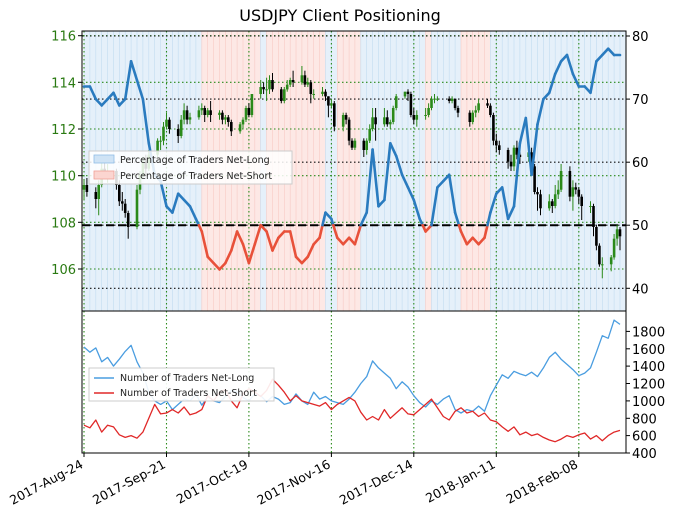 Image resolution: width=679 pixels, height=517 pixels. What do you see at coordinates (637, 163) in the screenshot?
I see `percent-axis-right: 40 50 60 70 80` at bounding box center [637, 163].